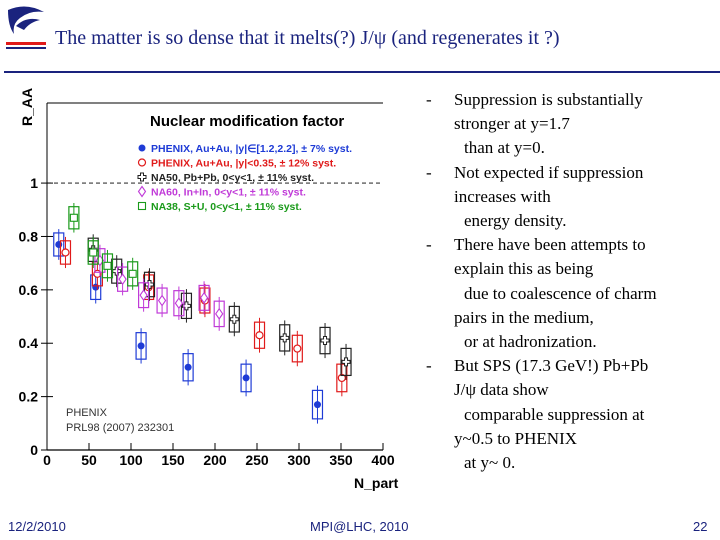 This screenshot has width=720, height=540. Describe the element at coordinates (530, 342) in the screenshot. I see `bullet-line: or at hadronization.` at that location.